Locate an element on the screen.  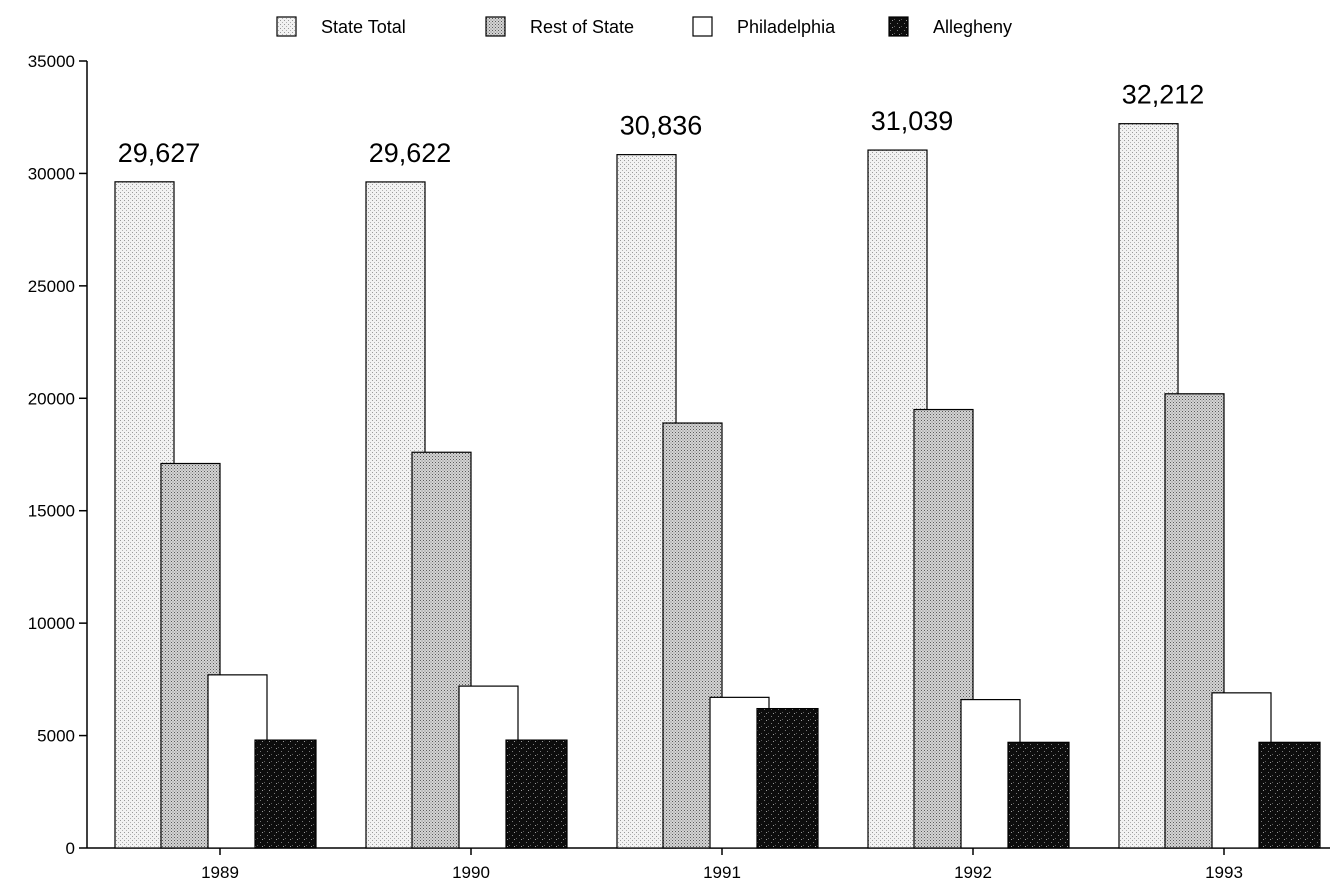
legend-swatch-allegheny is located at coordinates (898, 26).